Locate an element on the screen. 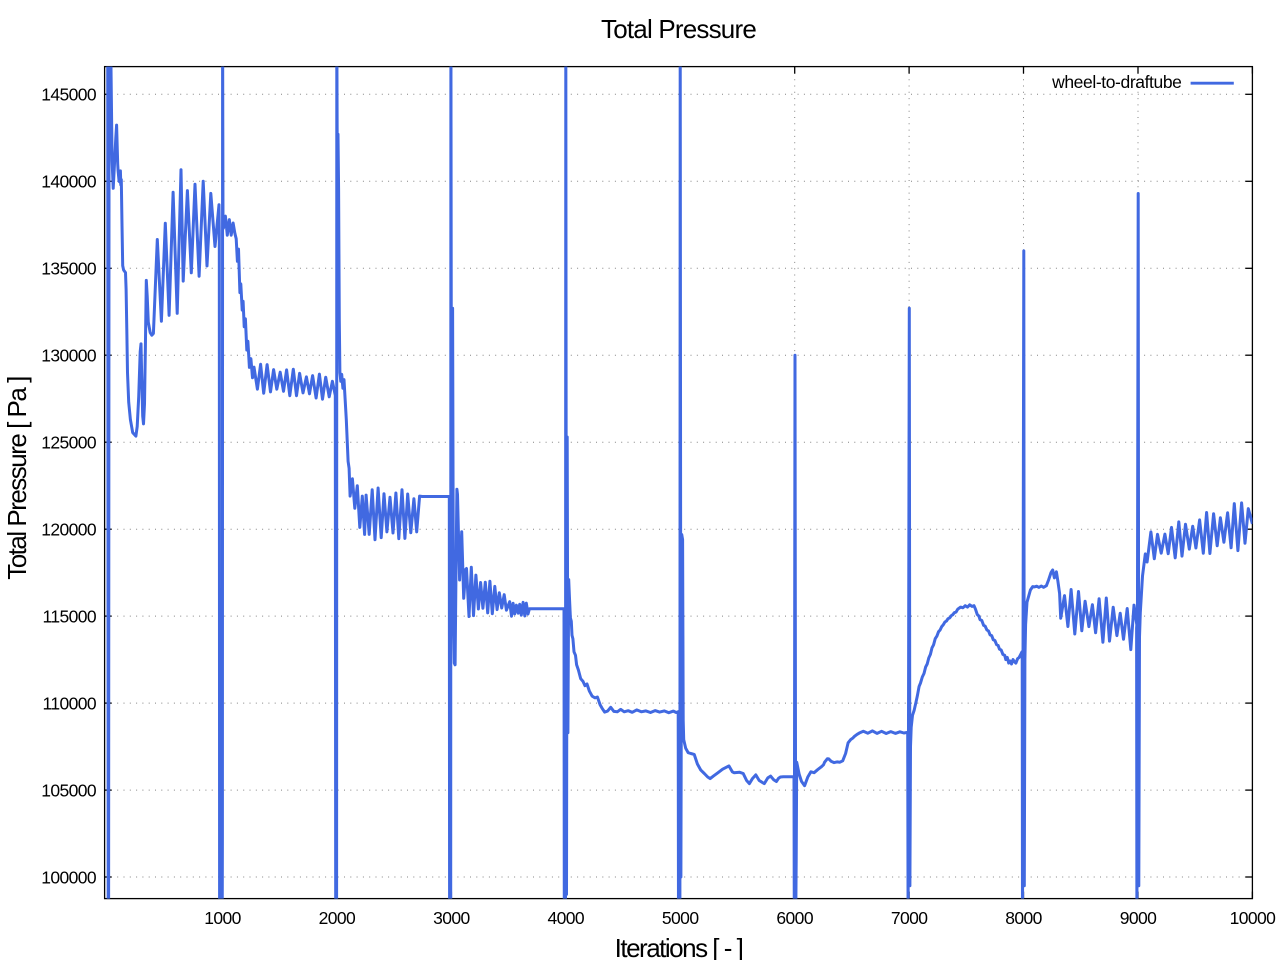 Image resolution: width=1280 pixels, height=960 pixels. svg-text: Total Pressure is located at coordinates (678, 29).